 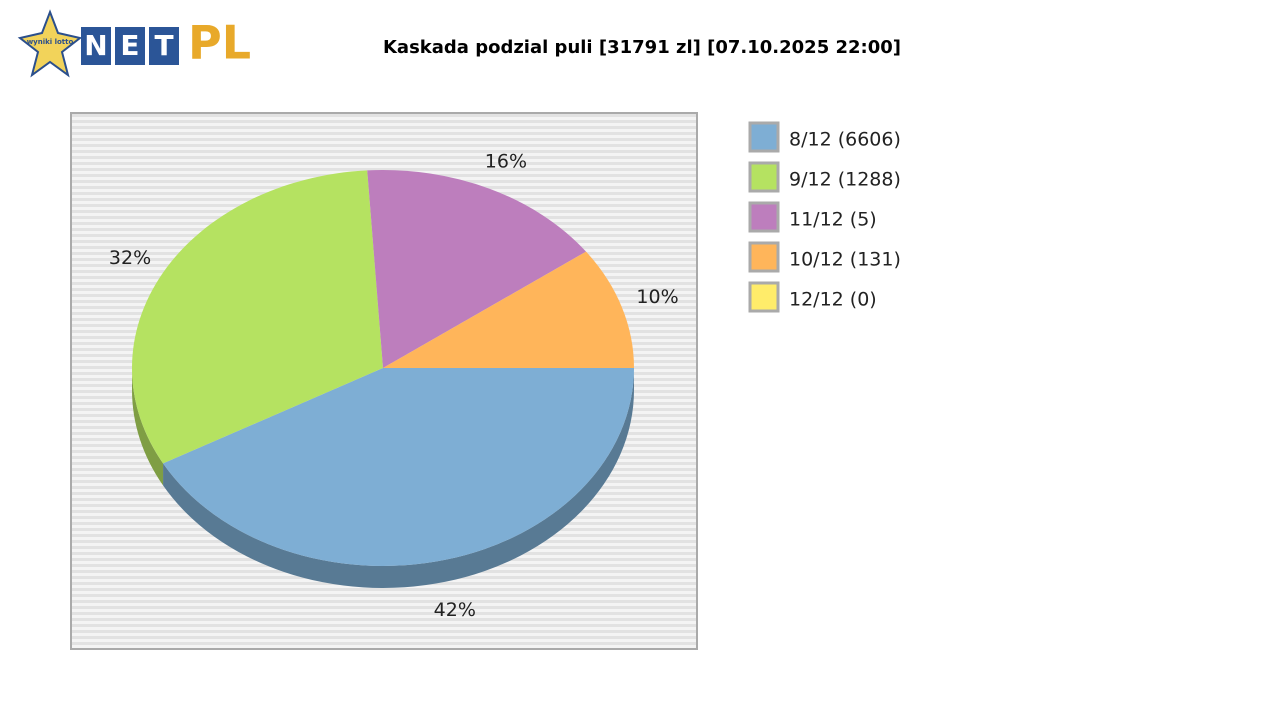 What do you see at coordinates (148, 427) in the screenshot?
I see `slice-side` at bounding box center [148, 427].